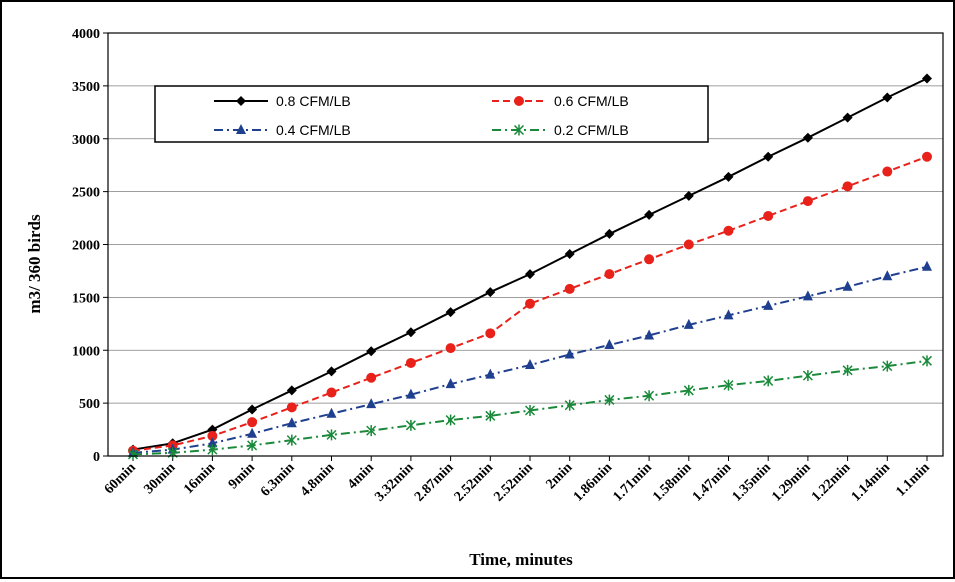 This screenshot has height=582, width=955. I want to click on legend-label: 0.2 CFM/LB, so click(591, 130).